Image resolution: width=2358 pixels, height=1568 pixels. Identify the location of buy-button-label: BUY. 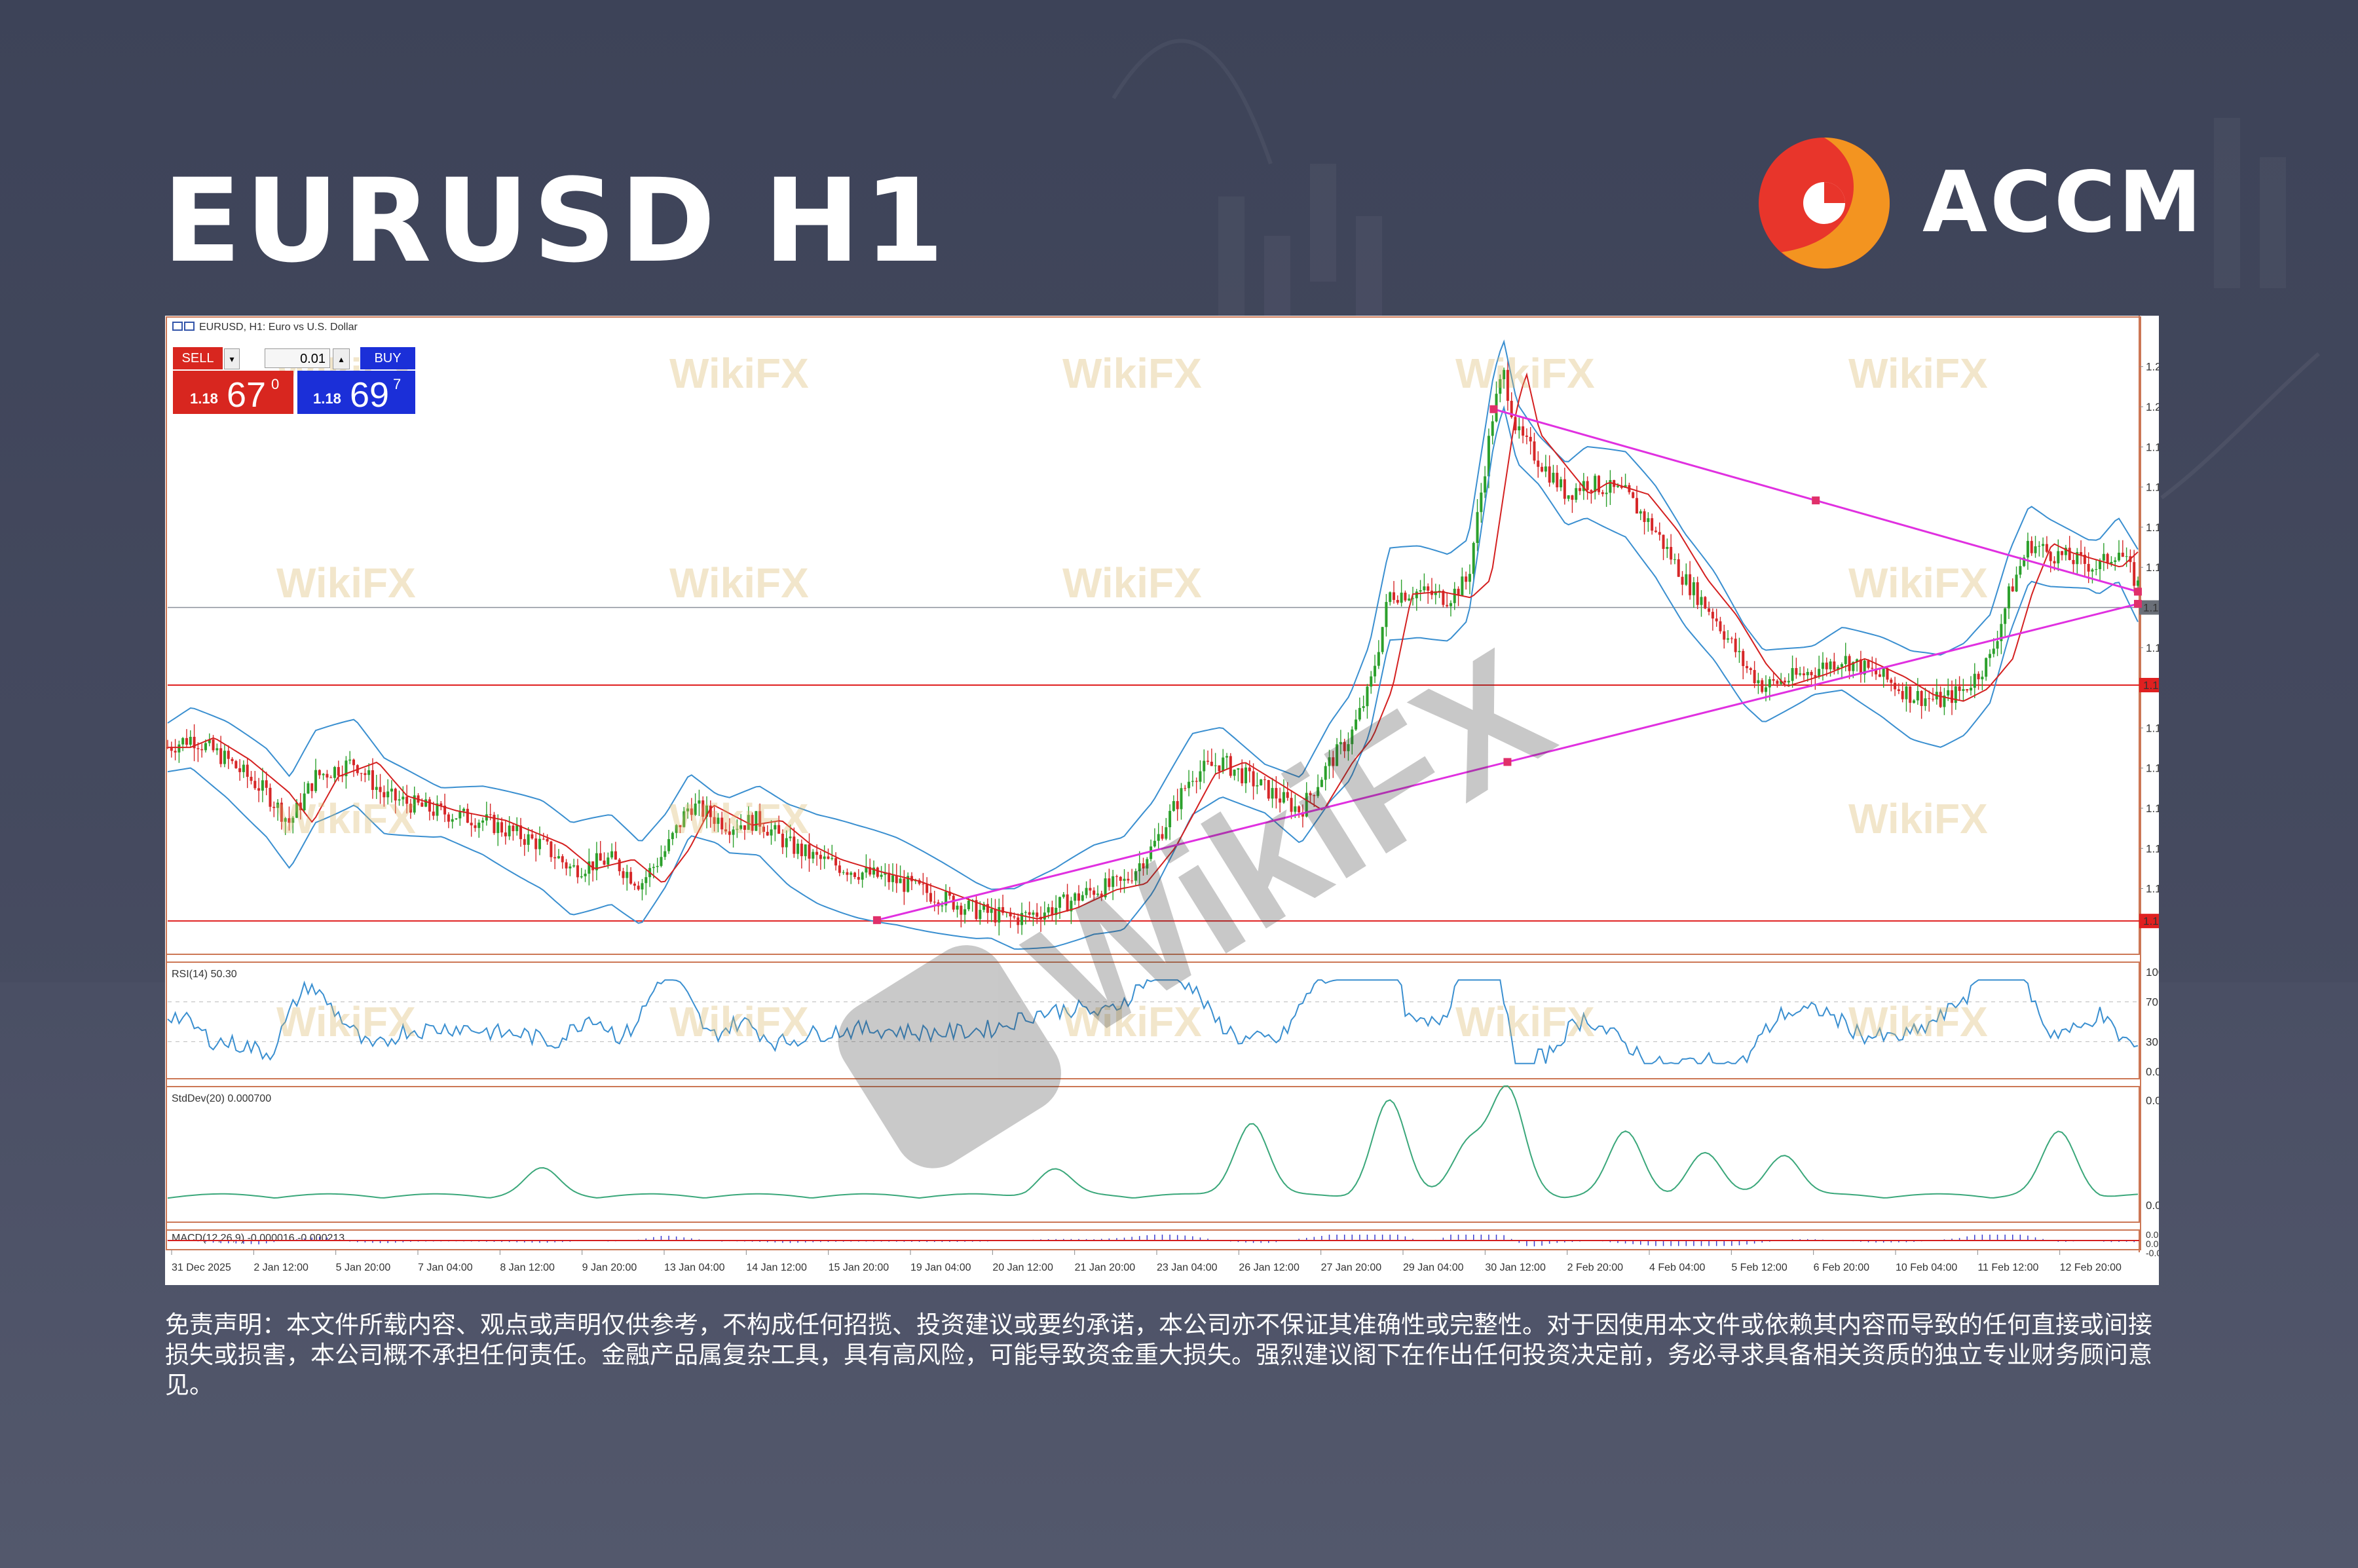
(388, 358).